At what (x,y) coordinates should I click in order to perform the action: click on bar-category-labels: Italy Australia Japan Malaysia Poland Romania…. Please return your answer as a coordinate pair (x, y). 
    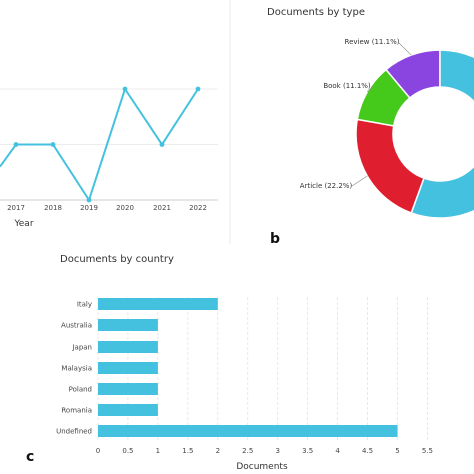
    Looking at the image, I should click on (74, 368).